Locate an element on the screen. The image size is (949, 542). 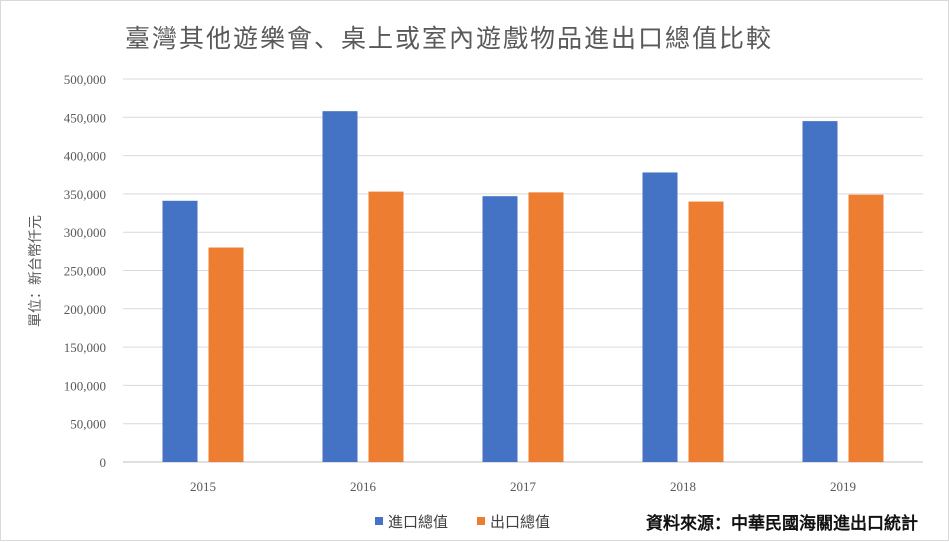
x-axis-ticks: 2015 2016 2017 2018 2019 is located at coordinates (523, 486).